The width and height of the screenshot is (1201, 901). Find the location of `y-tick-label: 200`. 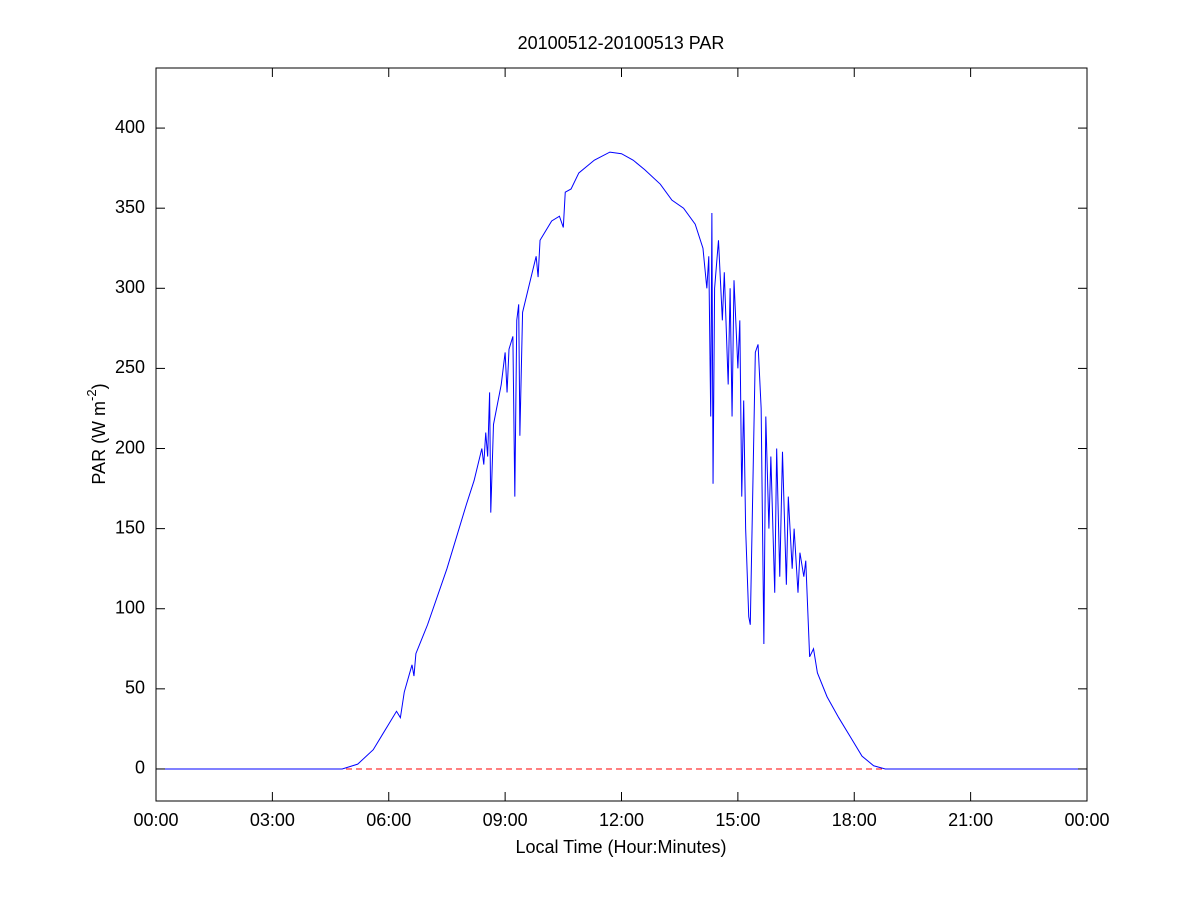

y-tick-label: 200 is located at coordinates (130, 447).